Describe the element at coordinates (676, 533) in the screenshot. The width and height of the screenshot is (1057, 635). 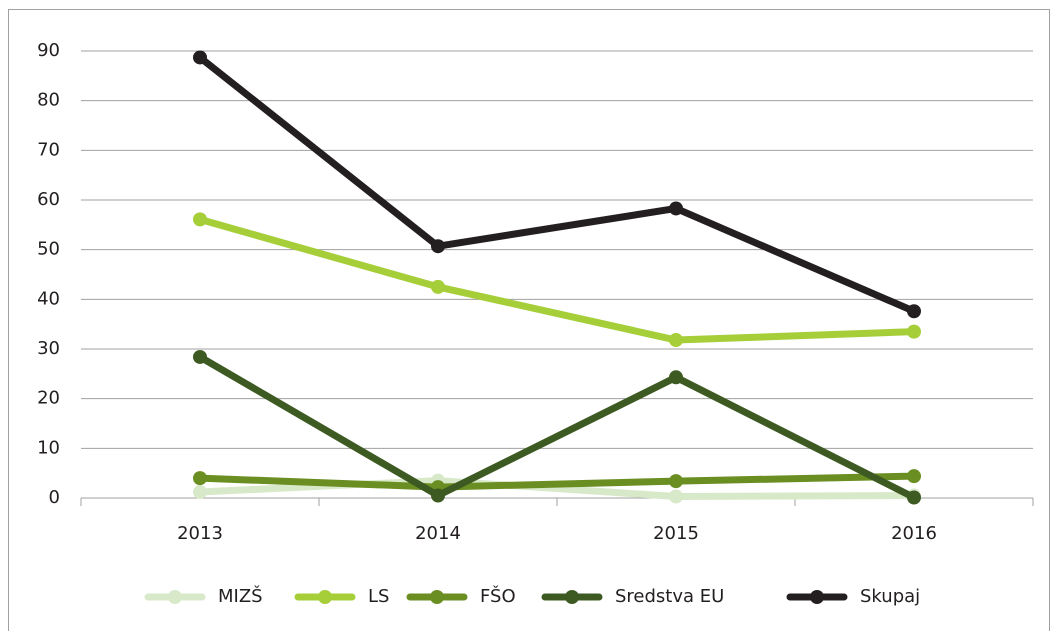
I see `x-tick-label: 2015` at that location.